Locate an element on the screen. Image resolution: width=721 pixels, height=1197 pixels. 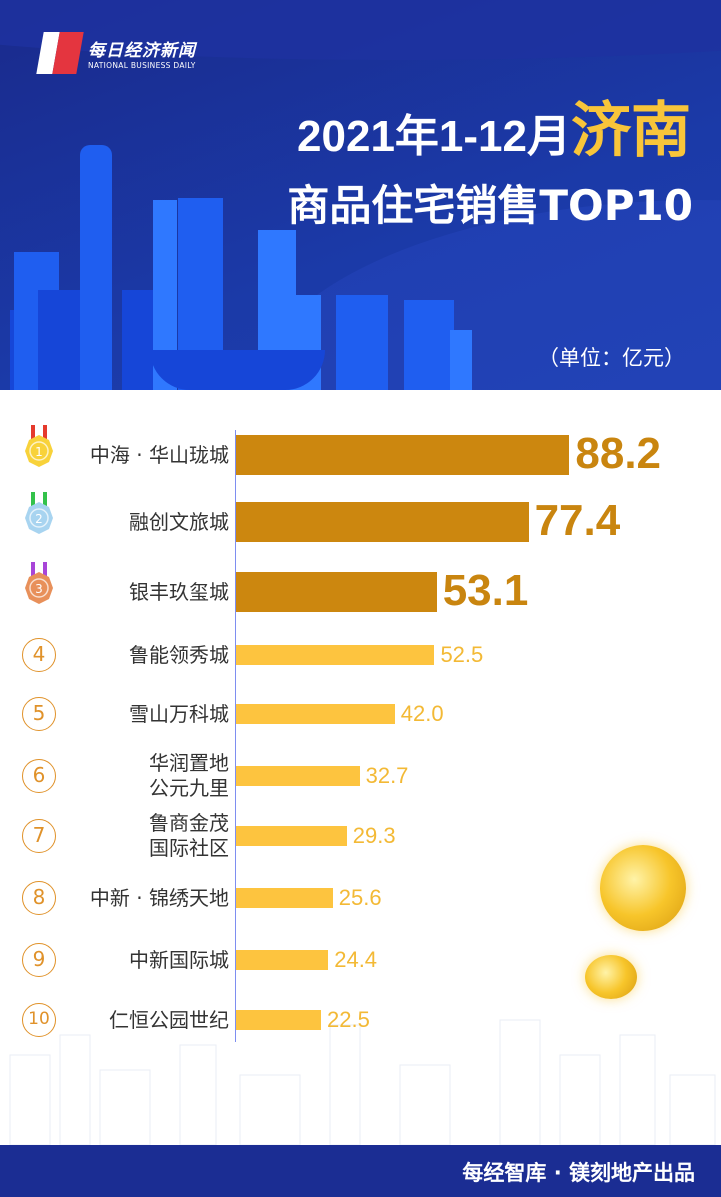
logo-name-en: NATIONAL BUSINESS DAILY is located at coordinates (142, 65).